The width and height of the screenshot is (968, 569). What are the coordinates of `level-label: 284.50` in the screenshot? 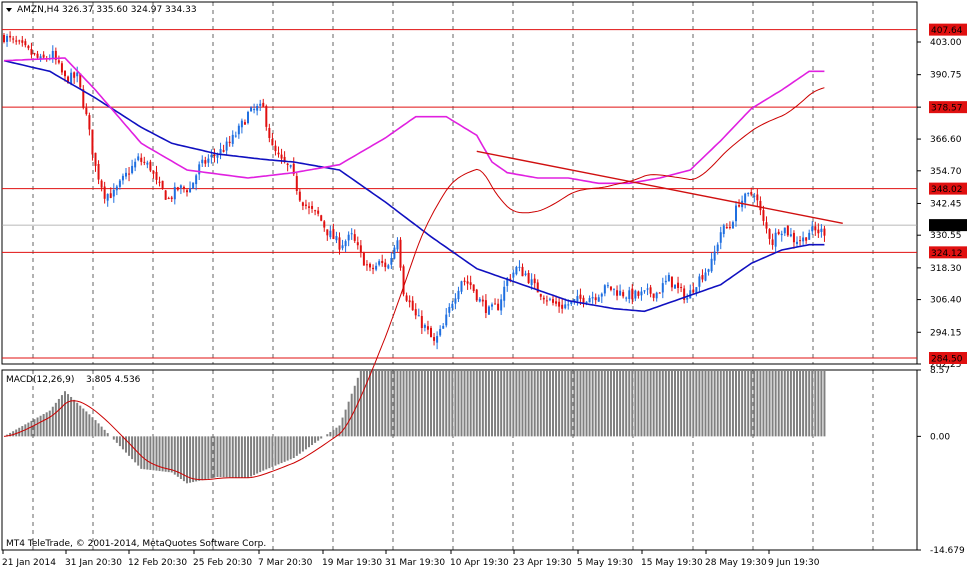 It's located at (947, 360).